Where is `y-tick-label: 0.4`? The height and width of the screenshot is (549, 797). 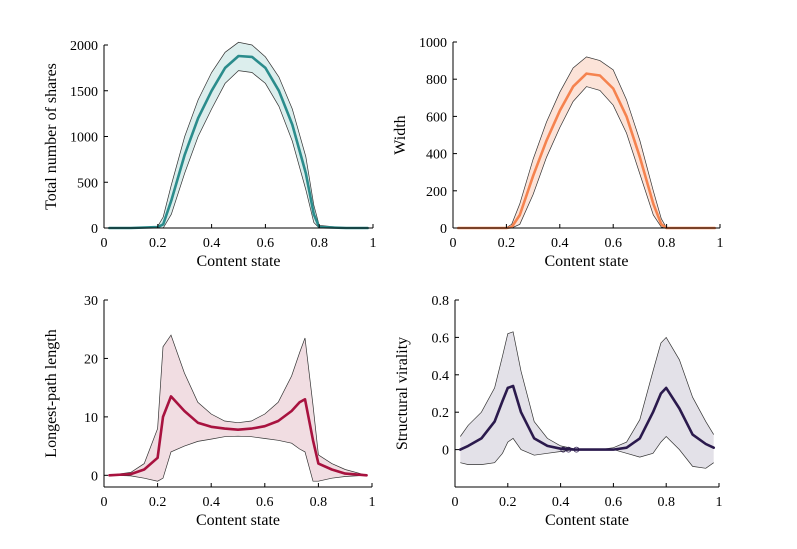
y-tick-label: 0.4 is located at coordinates (441, 376).